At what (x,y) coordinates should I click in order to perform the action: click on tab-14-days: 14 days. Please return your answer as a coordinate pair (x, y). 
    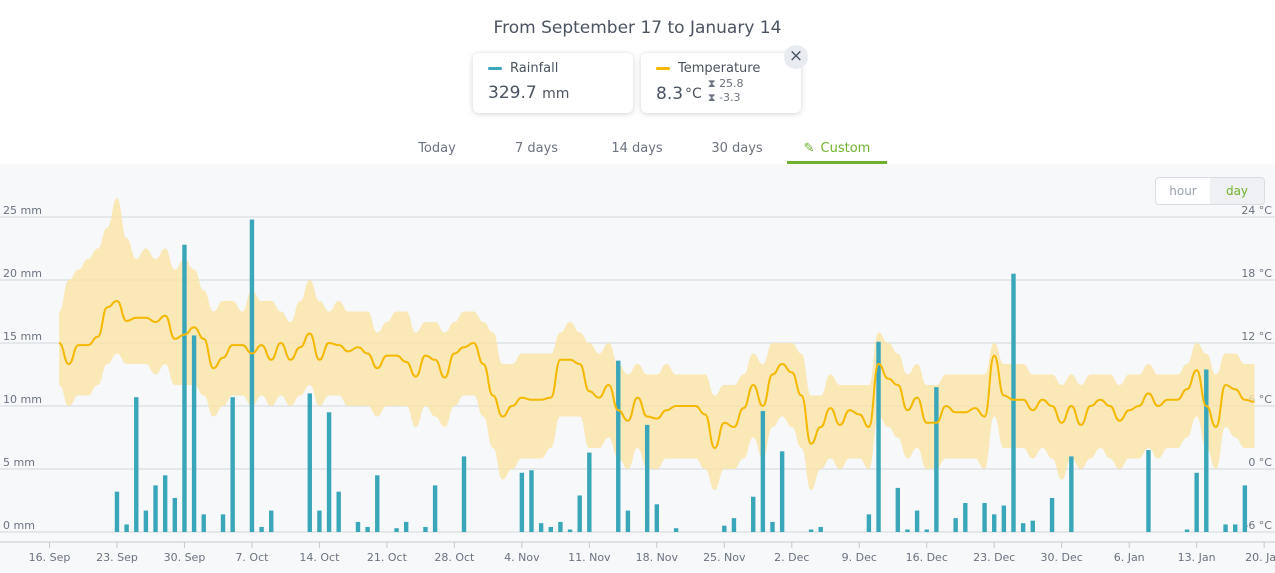
    Looking at the image, I should click on (637, 148).